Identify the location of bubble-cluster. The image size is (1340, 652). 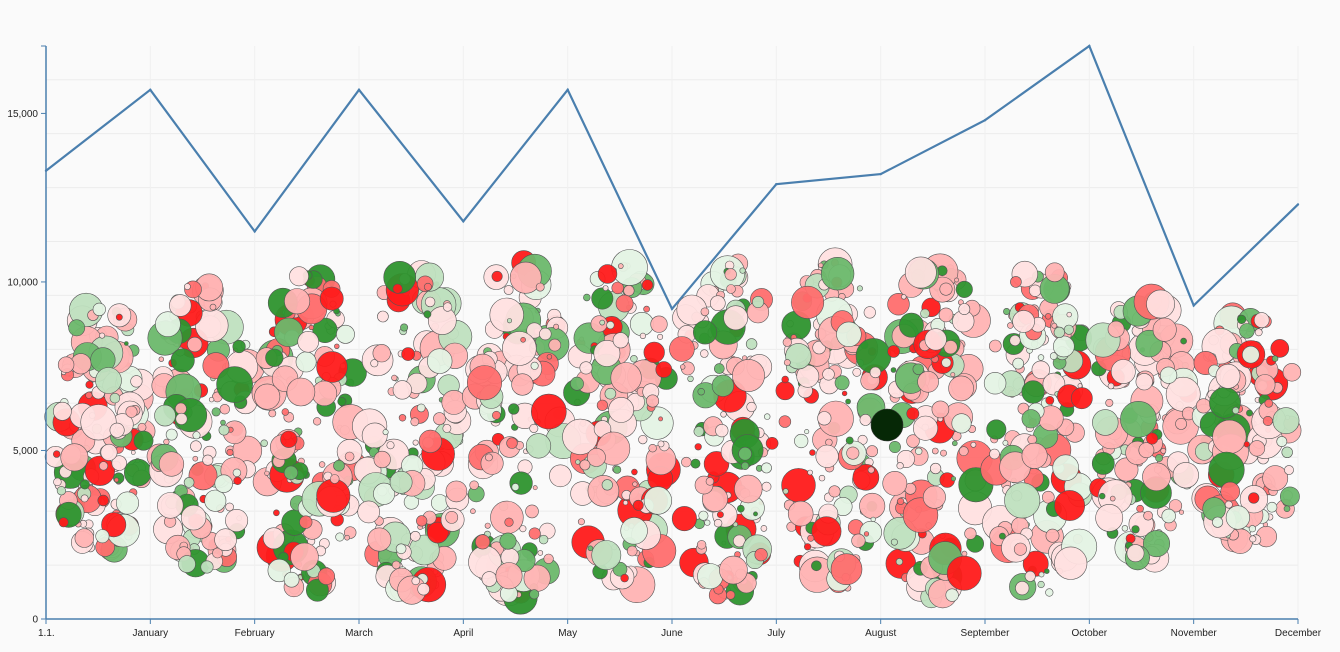
(833, 420).